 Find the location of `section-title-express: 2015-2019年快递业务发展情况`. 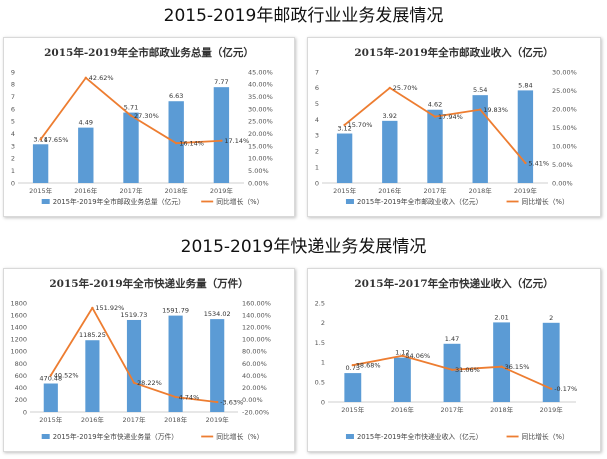

section-title-express: 2015-2019年快递业务发展情况 is located at coordinates (303, 247).